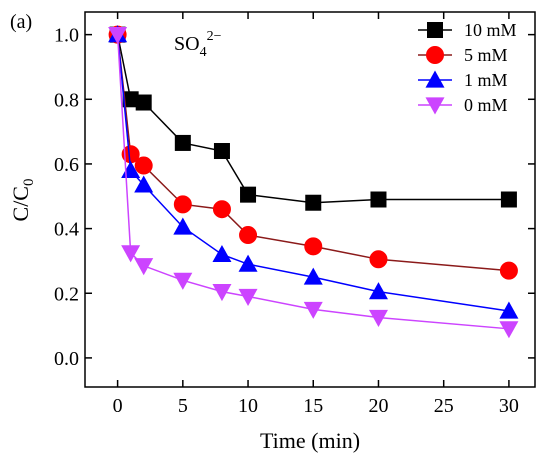 The width and height of the screenshot is (550, 470). Describe the element at coordinates (20, 203) in the screenshot. I see `y-axis-title-base: C/C` at that location.